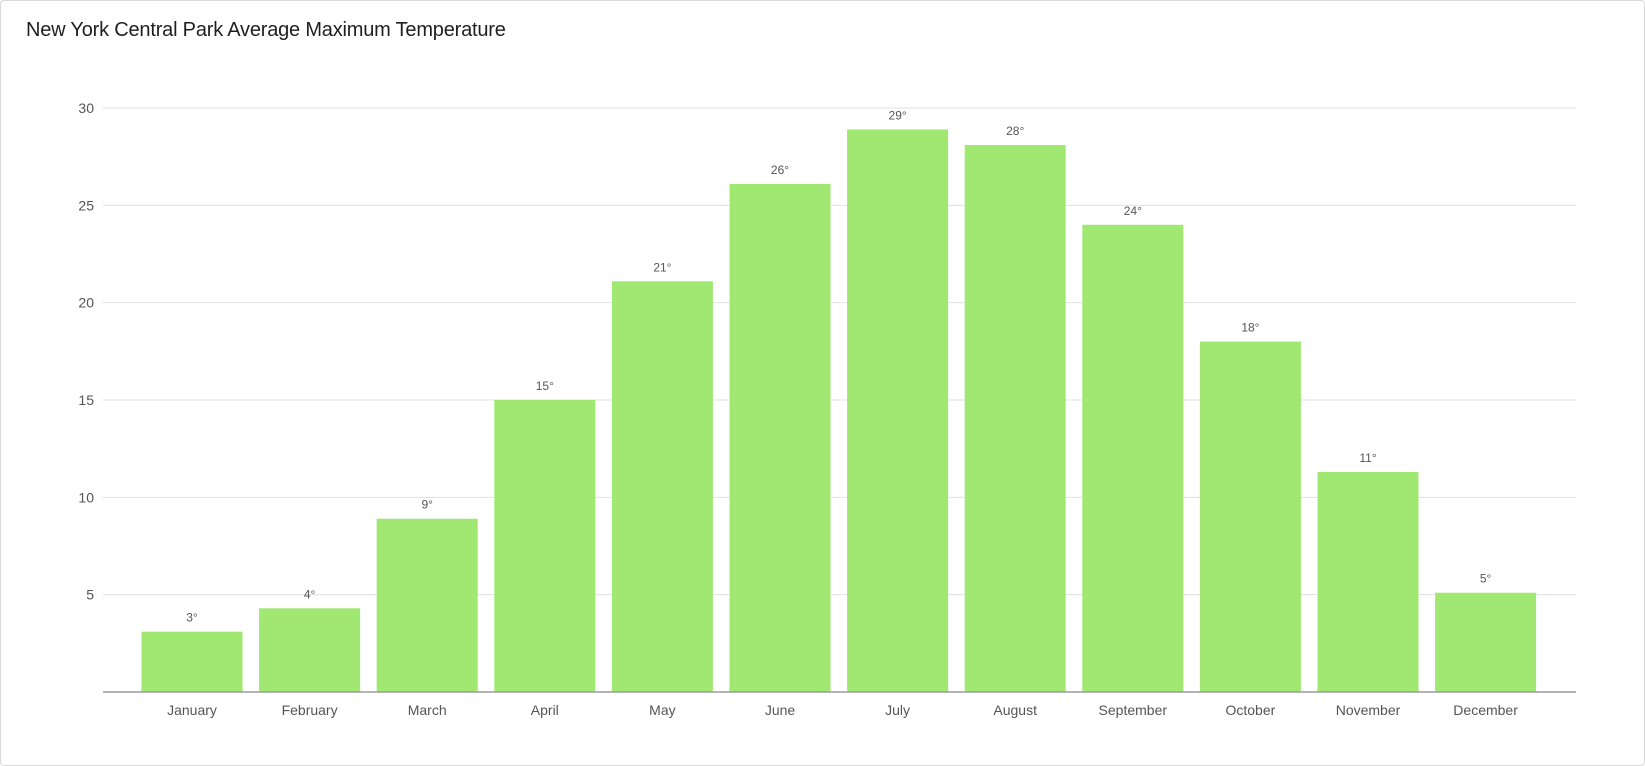 The width and height of the screenshot is (1645, 766). I want to click on data-label: 3°, so click(192, 618).